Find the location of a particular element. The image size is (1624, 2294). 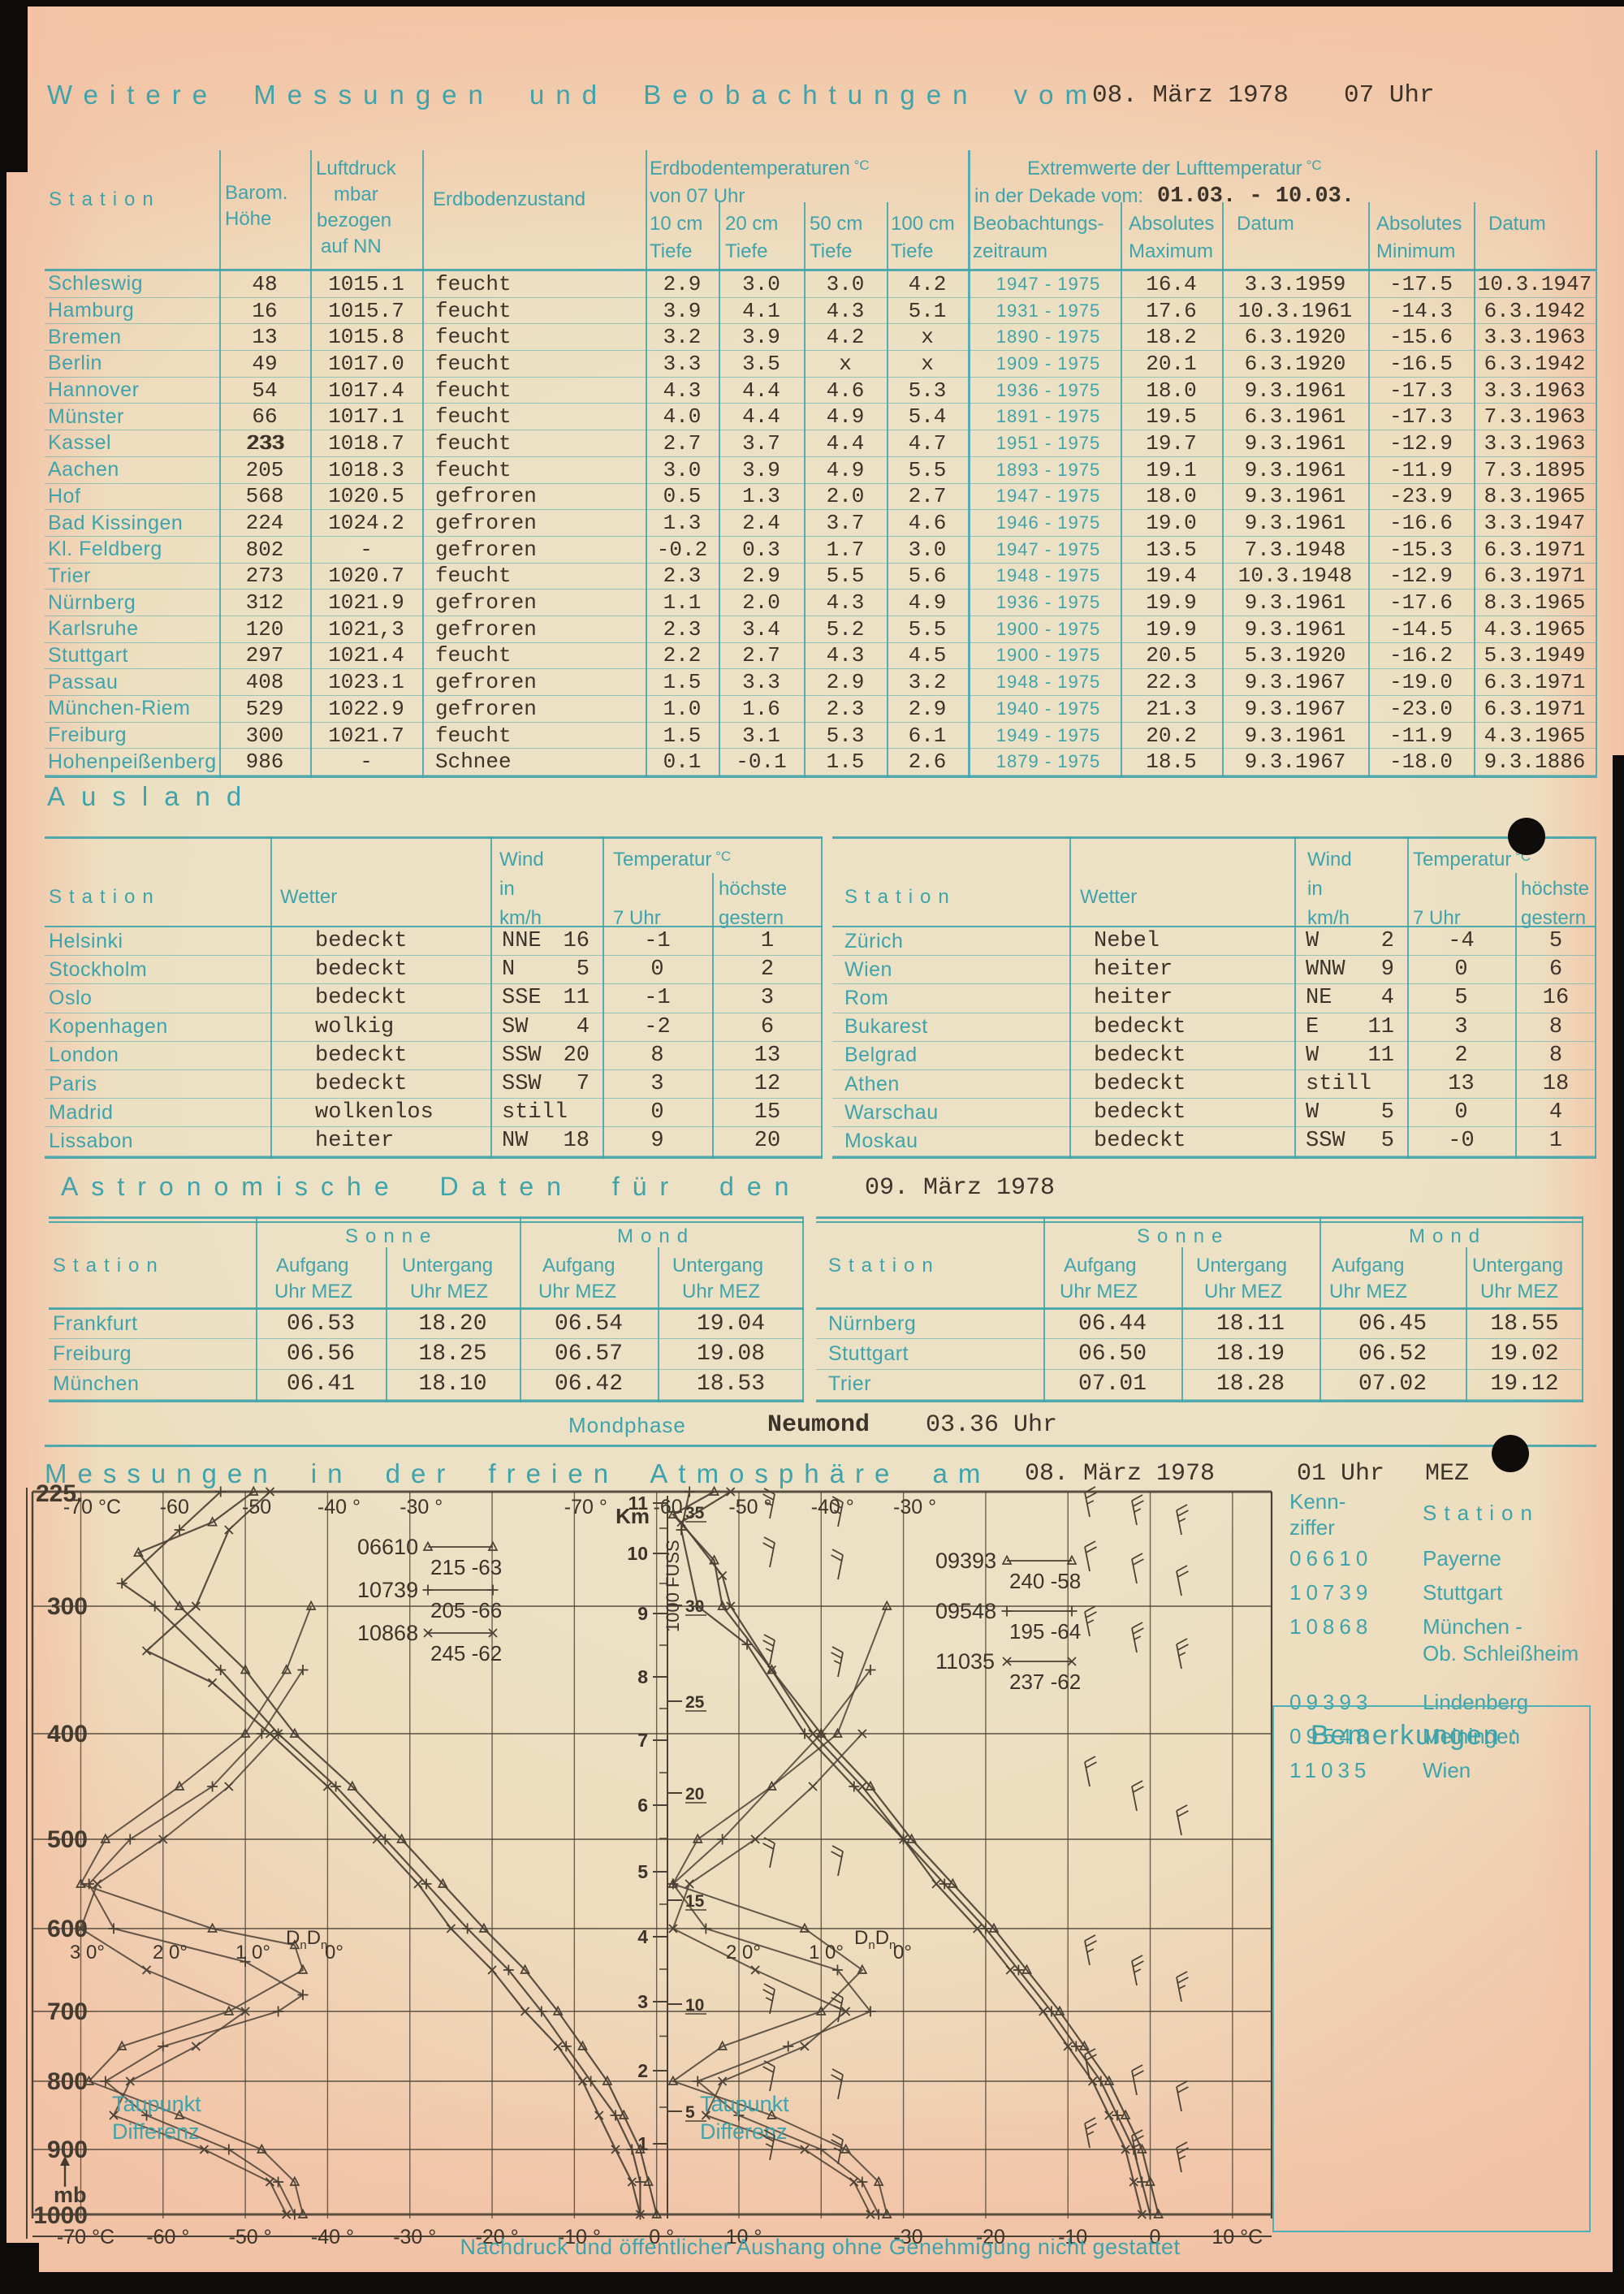

temp-10cm: 1.3 is located at coordinates (682, 523).